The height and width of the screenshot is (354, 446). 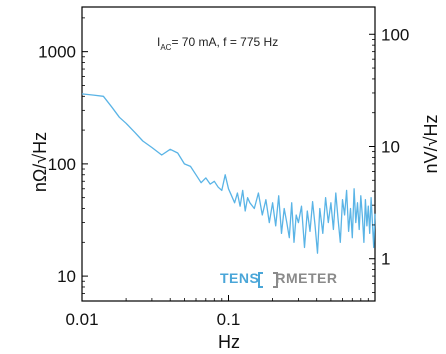 I want to click on measurement-annotation: IAC= 70 mA, f = 775 Hz, so click(x=217, y=43).